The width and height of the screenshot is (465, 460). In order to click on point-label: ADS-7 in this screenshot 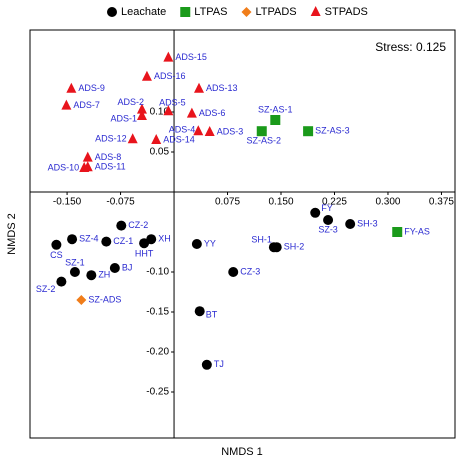, I will do `click(86, 105)`.